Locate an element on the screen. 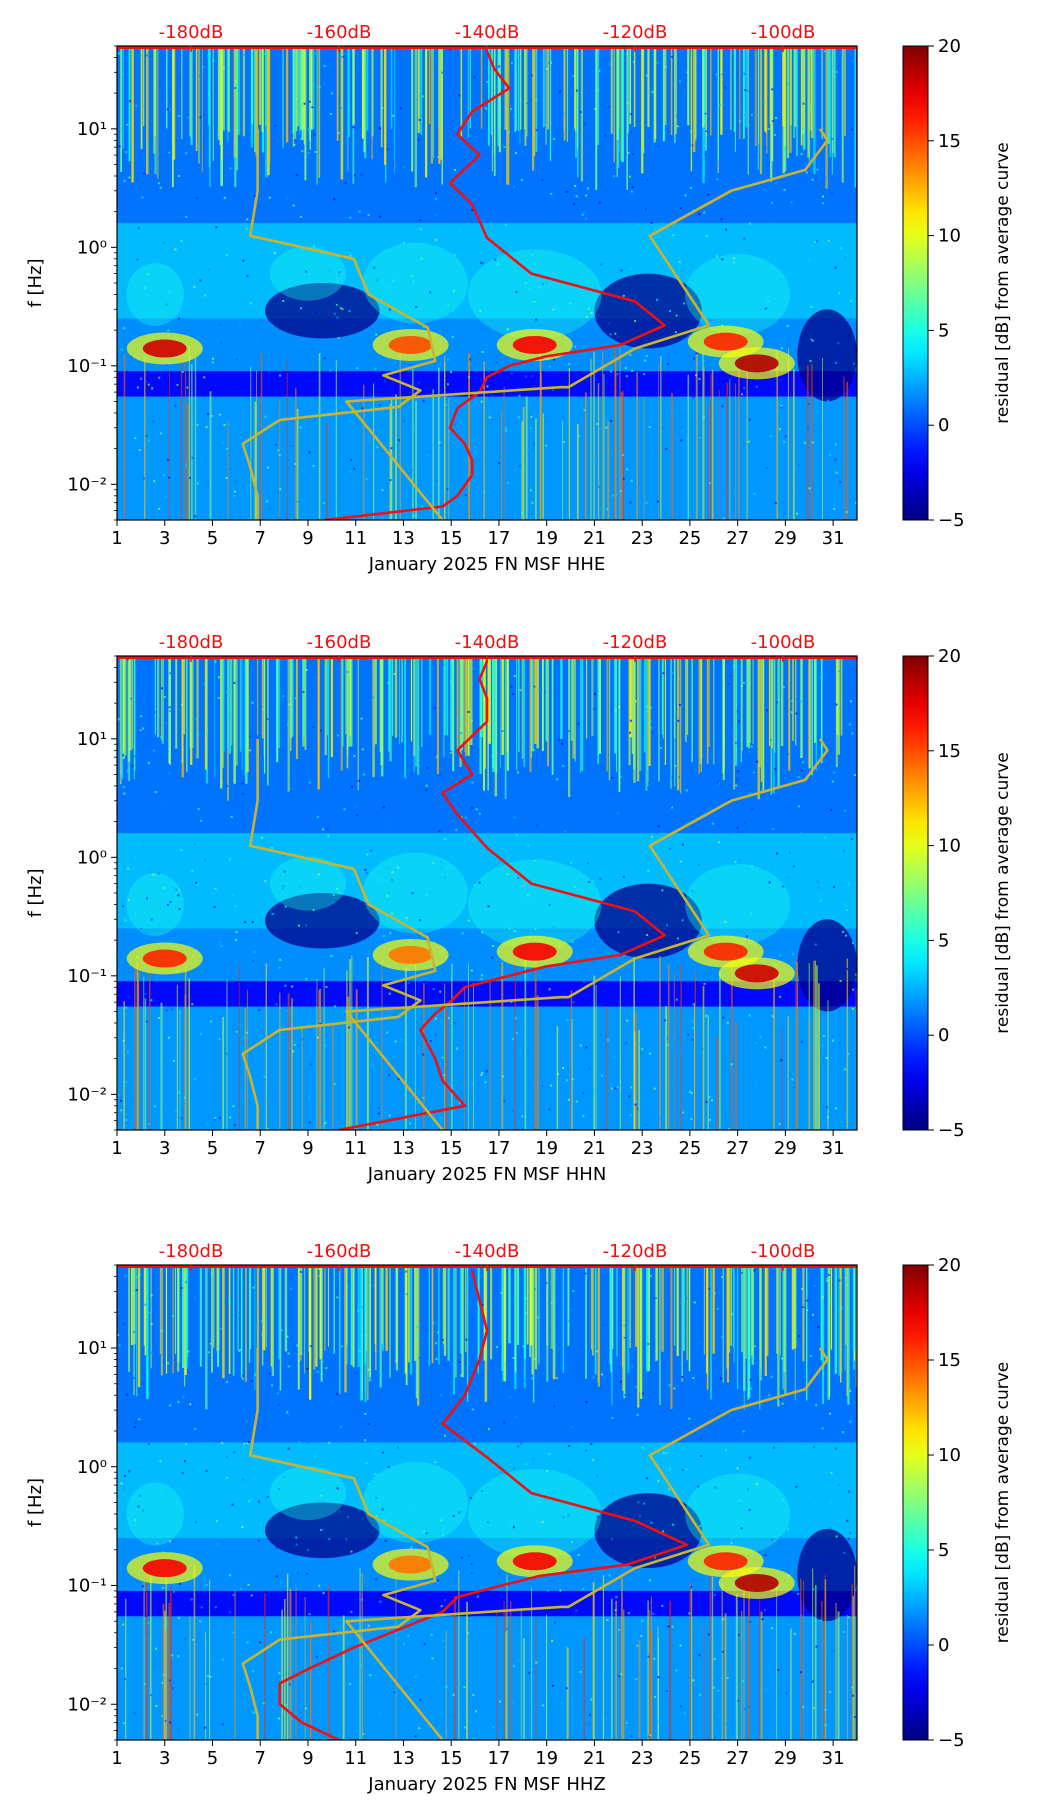 Image resolution: width=1052 pixels, height=1806 pixels. db-tick-label: -160dB is located at coordinates (339, 1251).